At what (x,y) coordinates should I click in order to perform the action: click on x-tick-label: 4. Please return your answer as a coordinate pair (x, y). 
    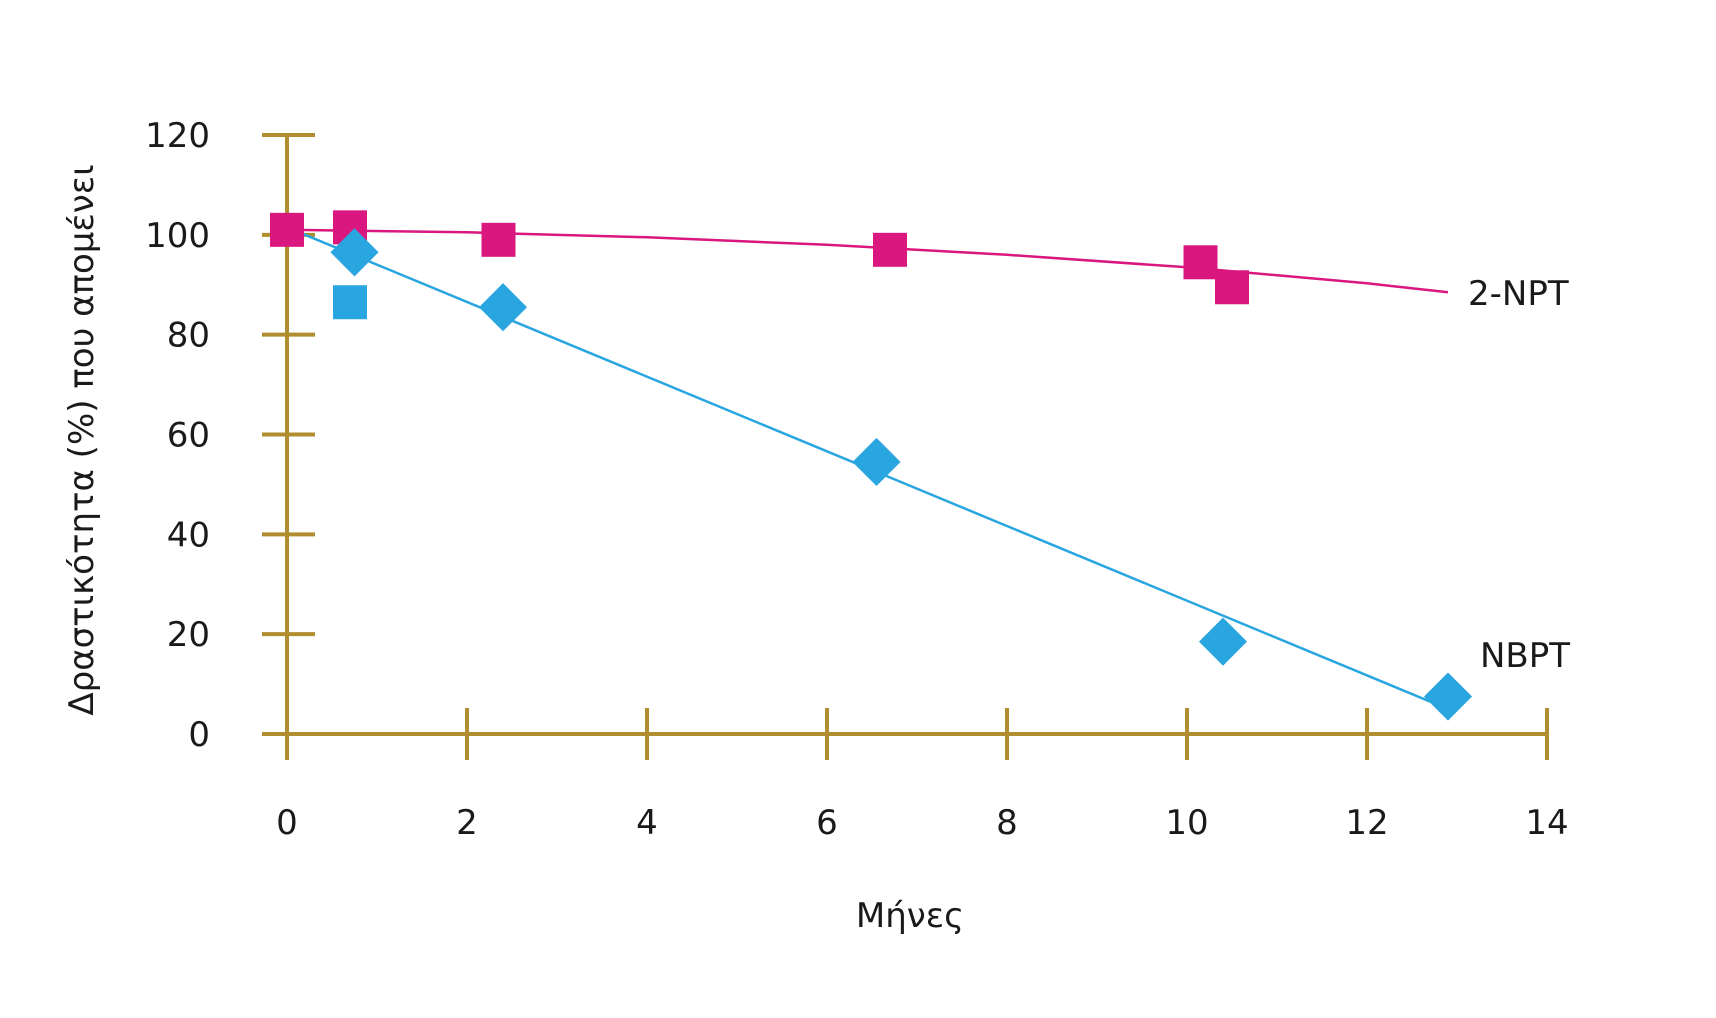
    Looking at the image, I should click on (647, 823).